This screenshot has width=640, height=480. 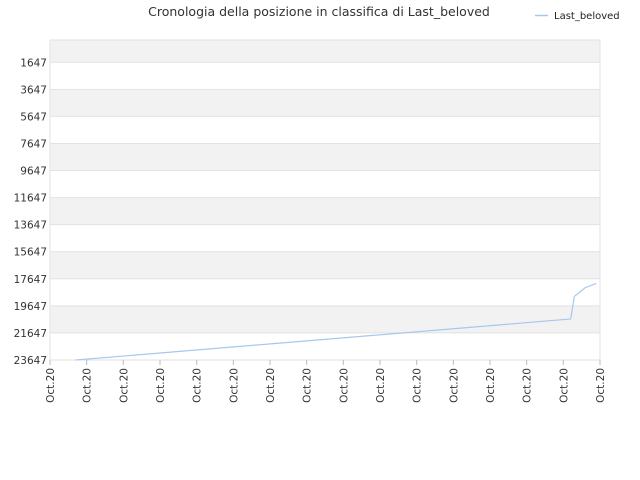 I want to click on y-tick-label: 5647, so click(x=33, y=117).